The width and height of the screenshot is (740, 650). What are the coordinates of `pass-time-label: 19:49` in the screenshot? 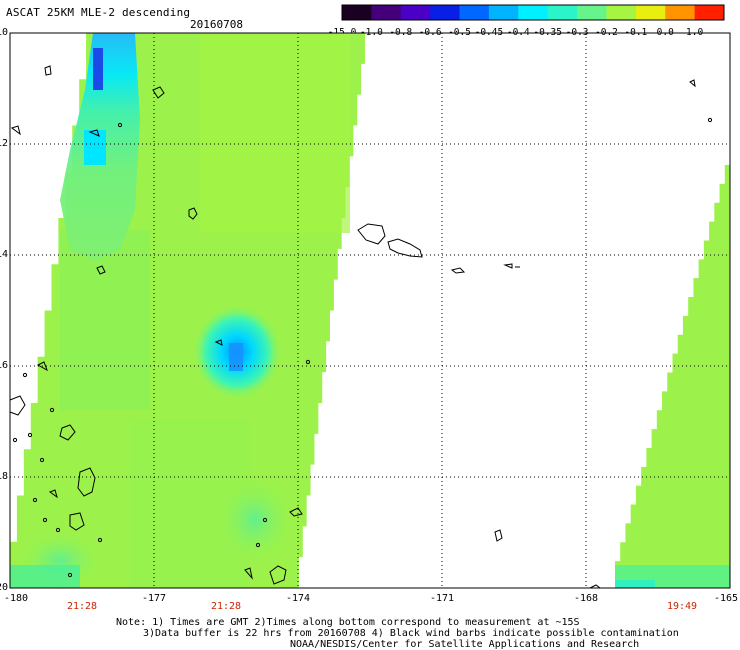 It's located at (682, 606).